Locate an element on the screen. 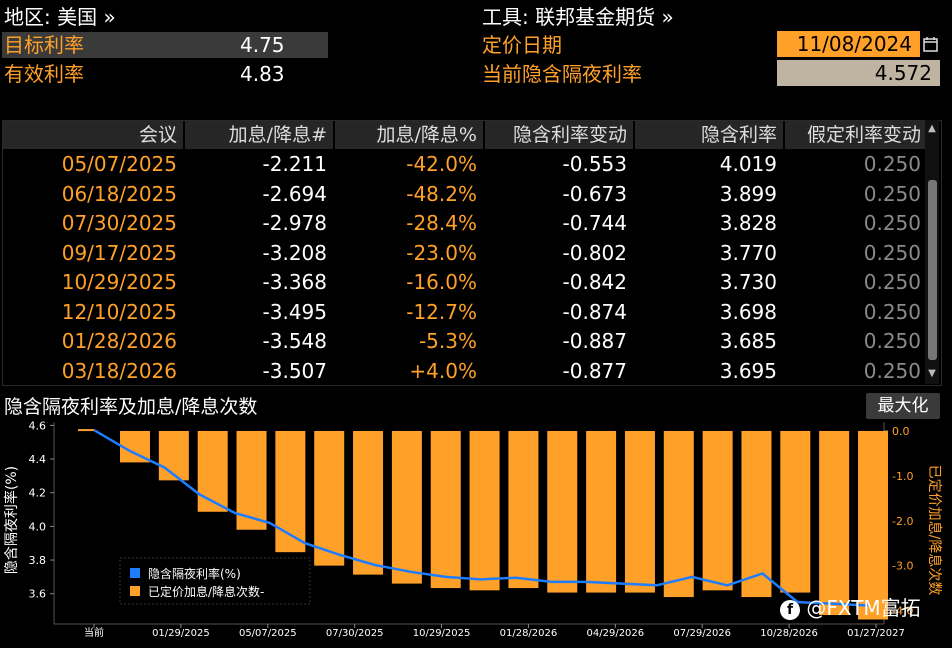 The width and height of the screenshot is (952, 648). table-cell: -3.548 is located at coordinates (294, 341).